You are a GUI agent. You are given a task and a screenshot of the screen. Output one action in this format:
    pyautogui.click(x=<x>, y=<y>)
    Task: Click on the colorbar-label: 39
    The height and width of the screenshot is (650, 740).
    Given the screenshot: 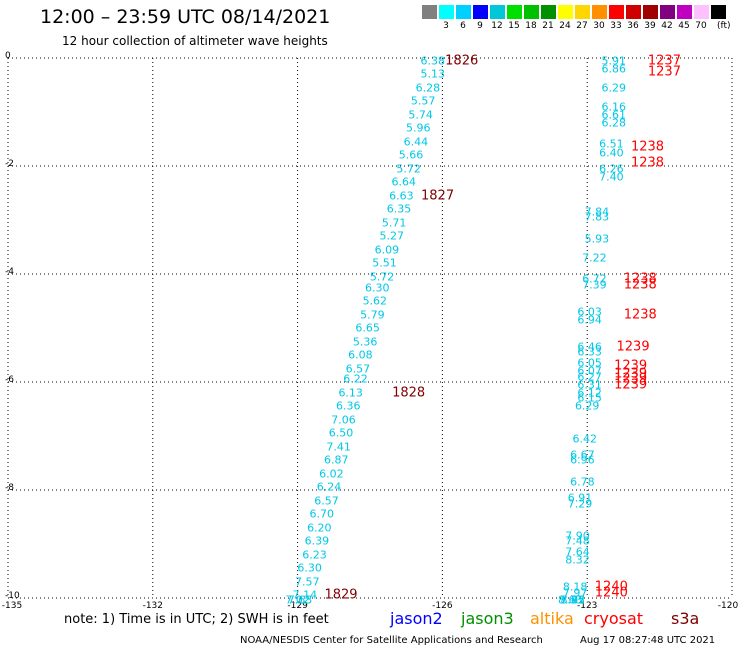 What is the action you would take?
    pyautogui.click(x=650, y=26)
    